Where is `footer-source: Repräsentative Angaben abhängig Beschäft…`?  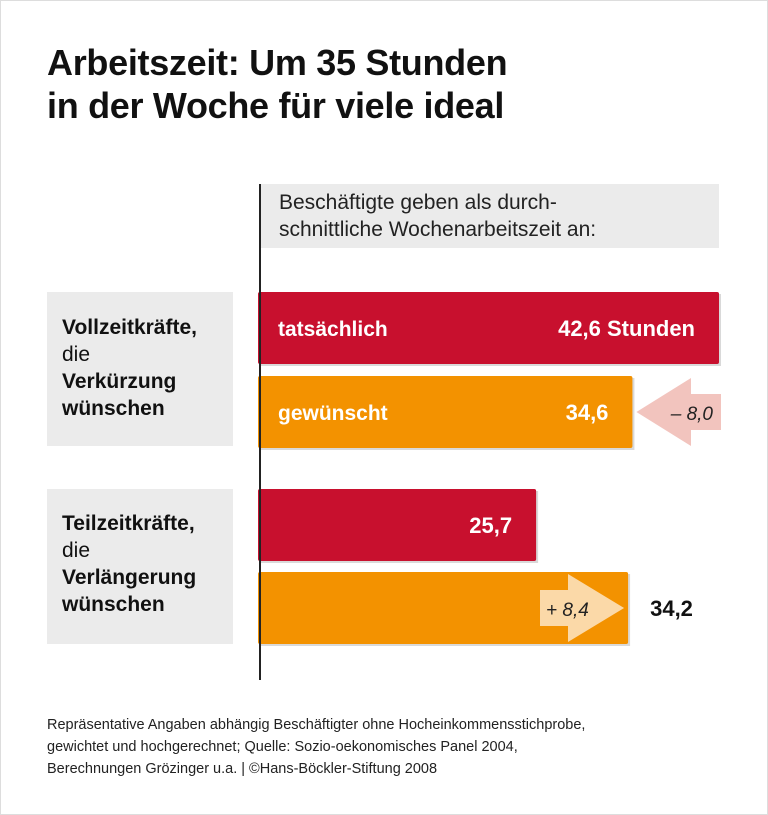
footer-source: Repräsentative Angaben abhängig Beschäft… is located at coordinates (316, 747).